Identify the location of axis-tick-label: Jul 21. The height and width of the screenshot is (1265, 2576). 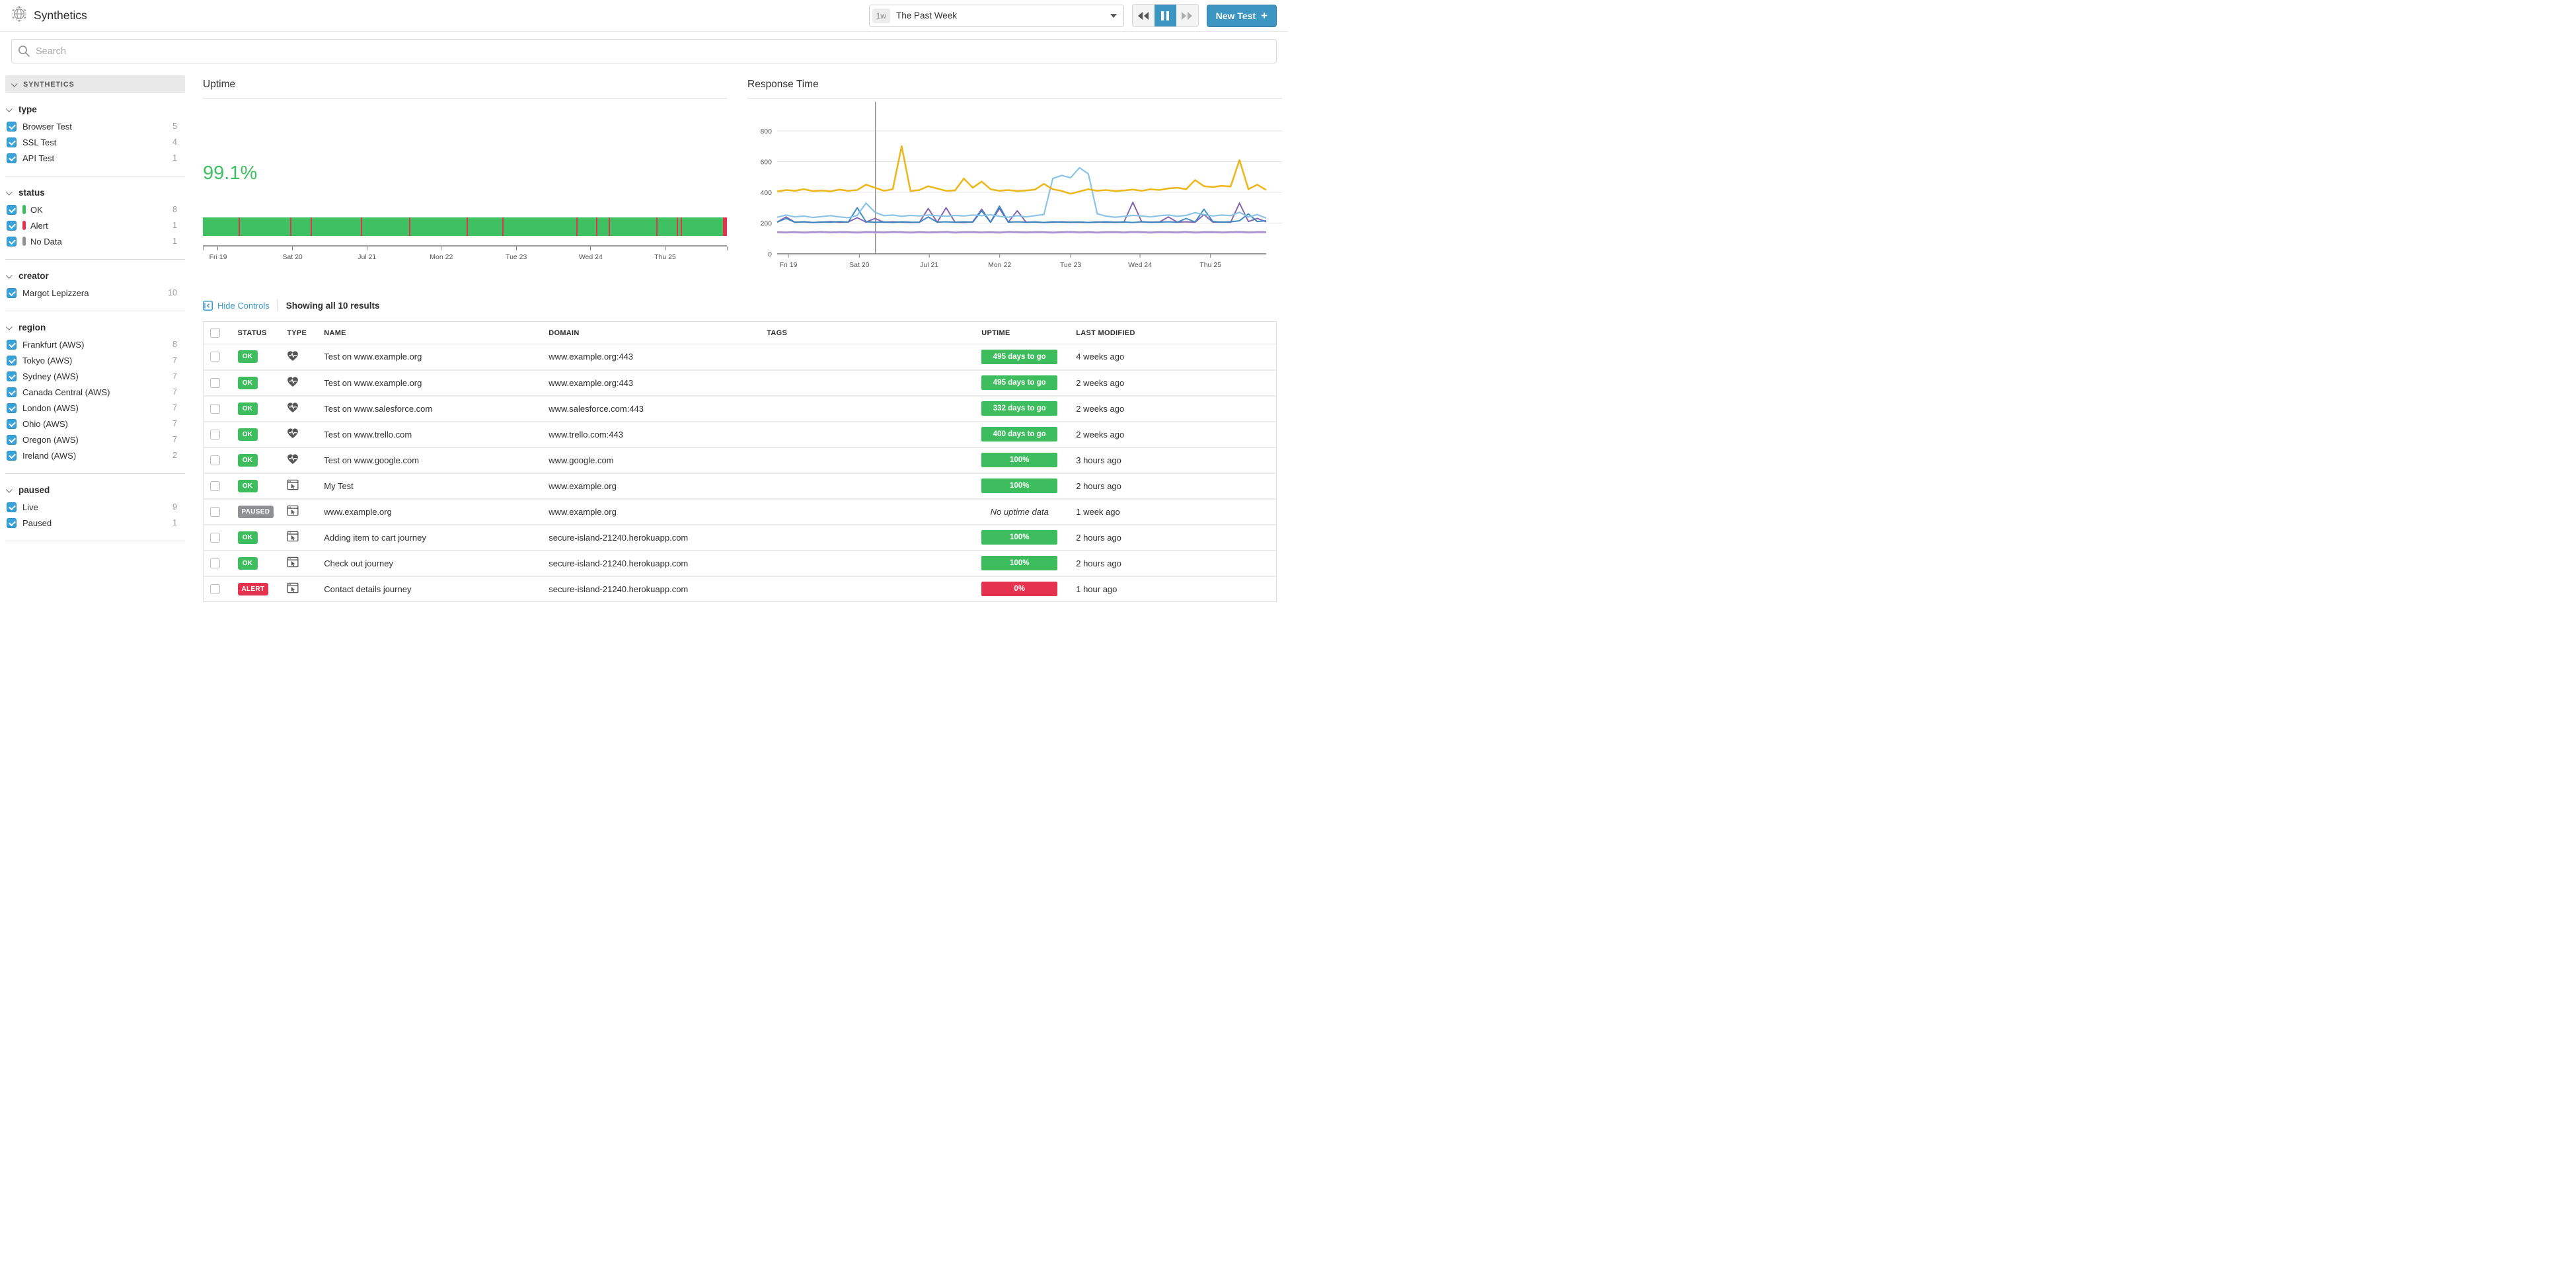
(367, 257).